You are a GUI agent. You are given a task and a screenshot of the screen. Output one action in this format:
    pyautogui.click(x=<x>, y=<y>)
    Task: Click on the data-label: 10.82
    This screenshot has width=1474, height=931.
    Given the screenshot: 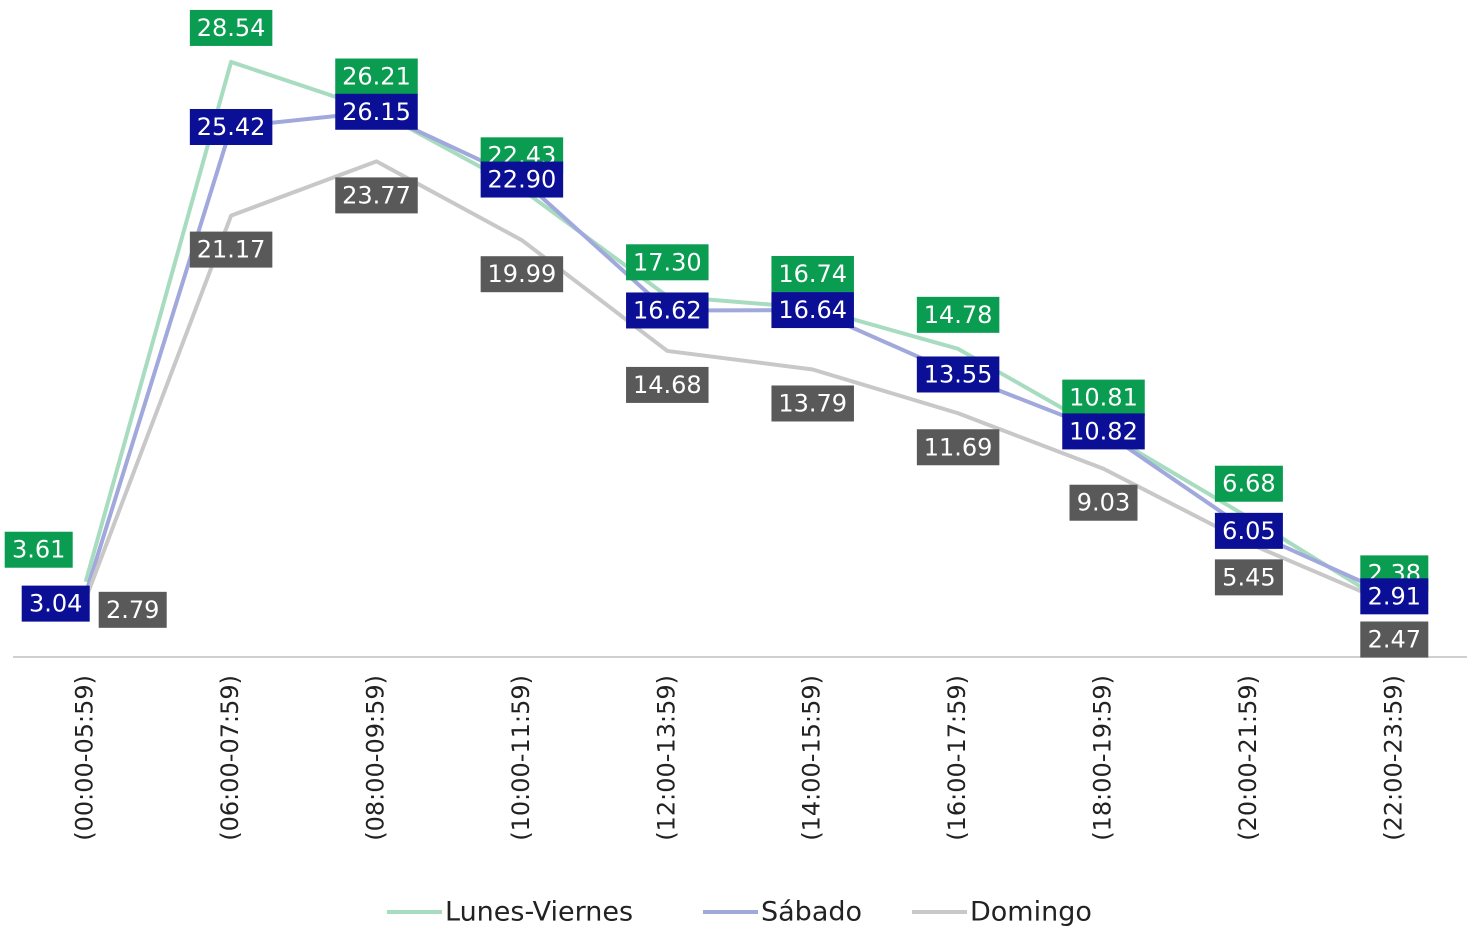 What is the action you would take?
    pyautogui.click(x=1103, y=431)
    